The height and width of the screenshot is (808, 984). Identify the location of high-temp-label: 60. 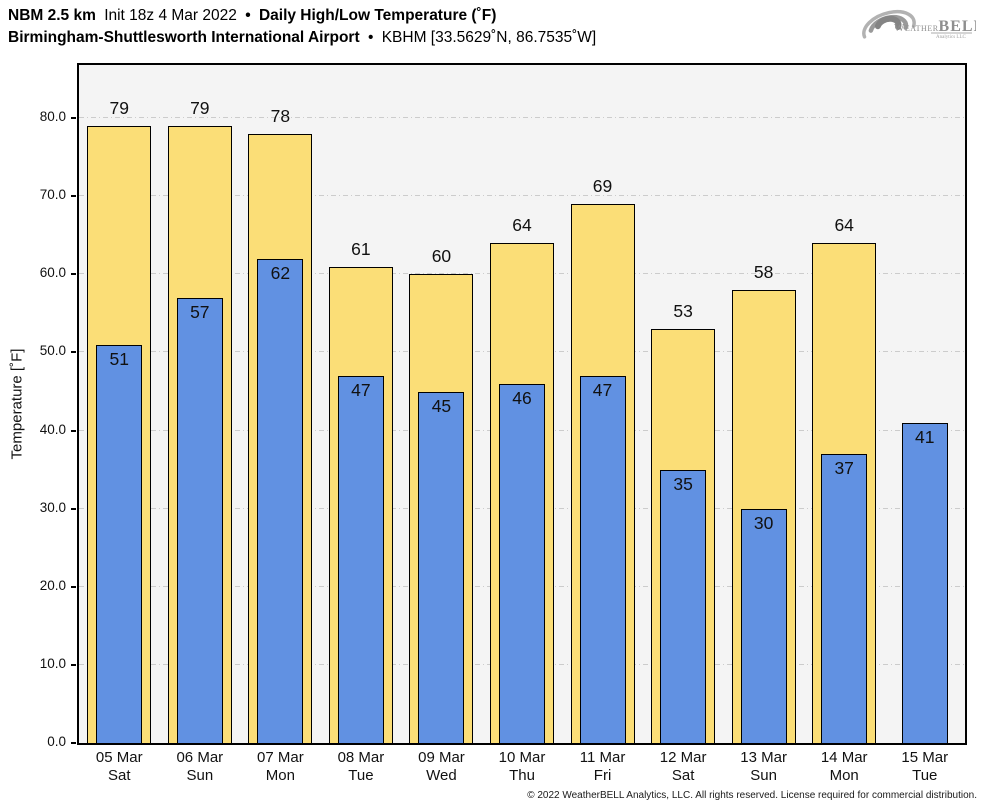
(441, 256).